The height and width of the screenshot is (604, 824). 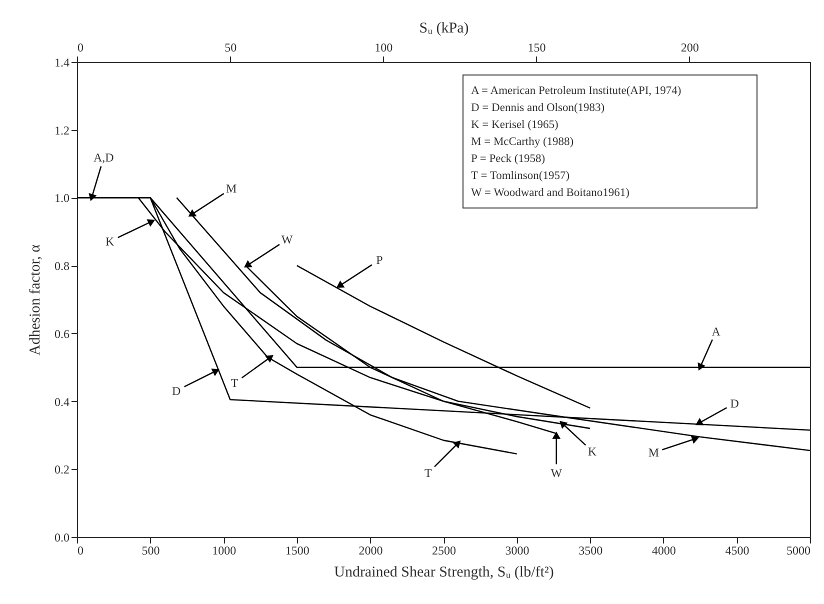 What do you see at coordinates (444, 28) in the screenshot?
I see `x2-axis-title: Sᵤ (kPa)` at bounding box center [444, 28].